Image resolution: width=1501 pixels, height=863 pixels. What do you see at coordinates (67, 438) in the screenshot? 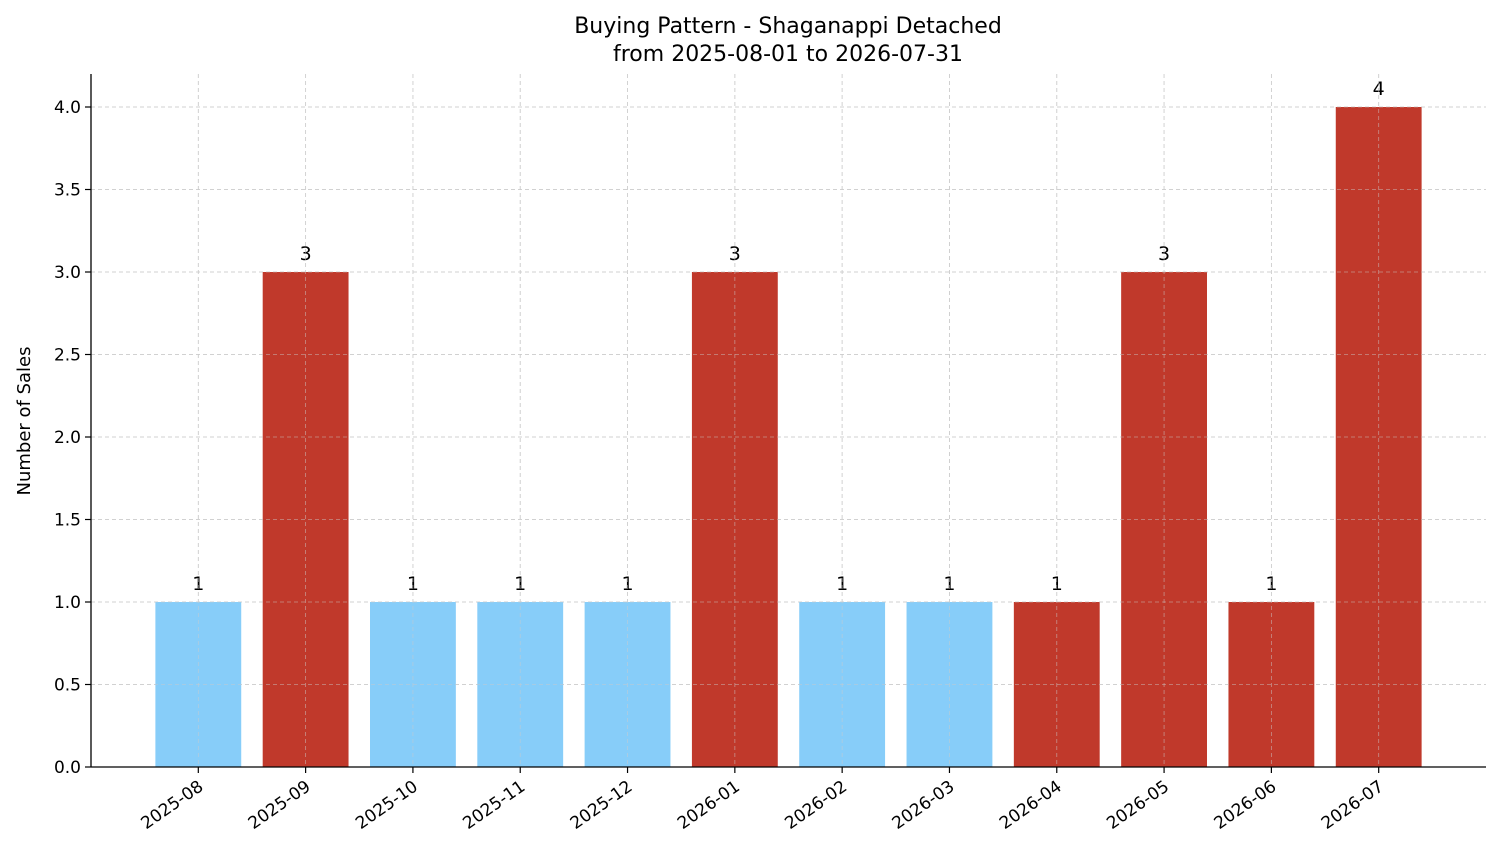
I see `y-tick-label: 2.0` at bounding box center [67, 438].